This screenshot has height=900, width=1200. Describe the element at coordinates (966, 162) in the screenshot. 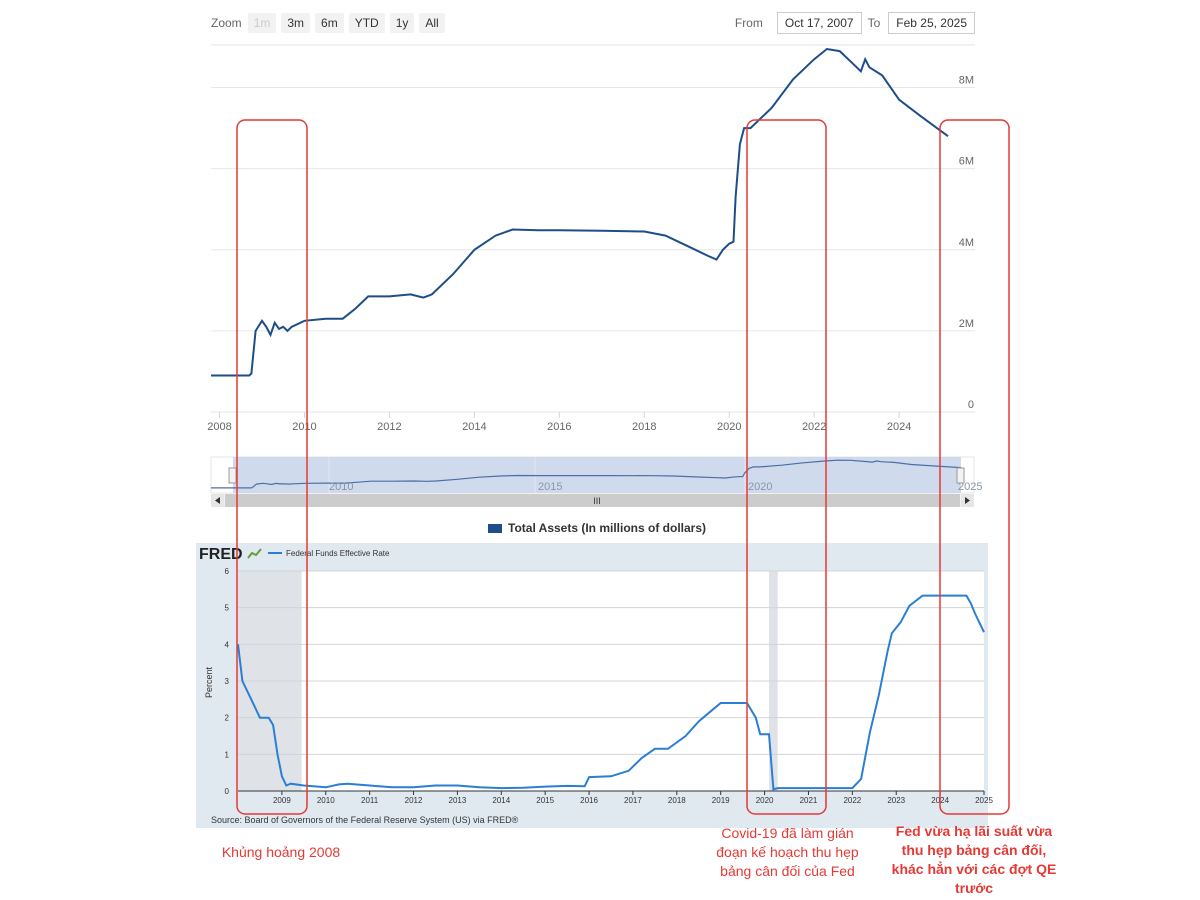

I see `top-y-tick-label: 6M` at that location.